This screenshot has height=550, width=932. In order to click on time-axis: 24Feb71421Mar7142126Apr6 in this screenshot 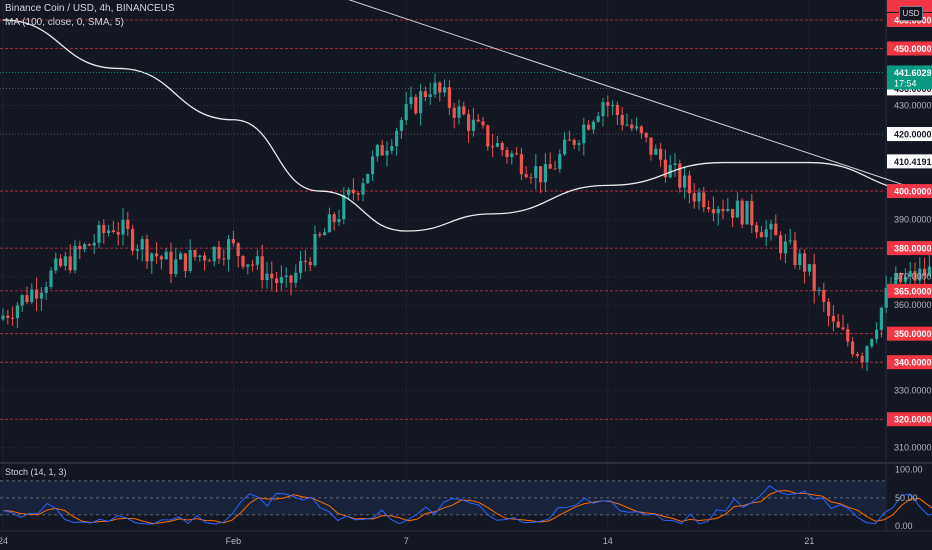, I will do `click(466, 541)`.